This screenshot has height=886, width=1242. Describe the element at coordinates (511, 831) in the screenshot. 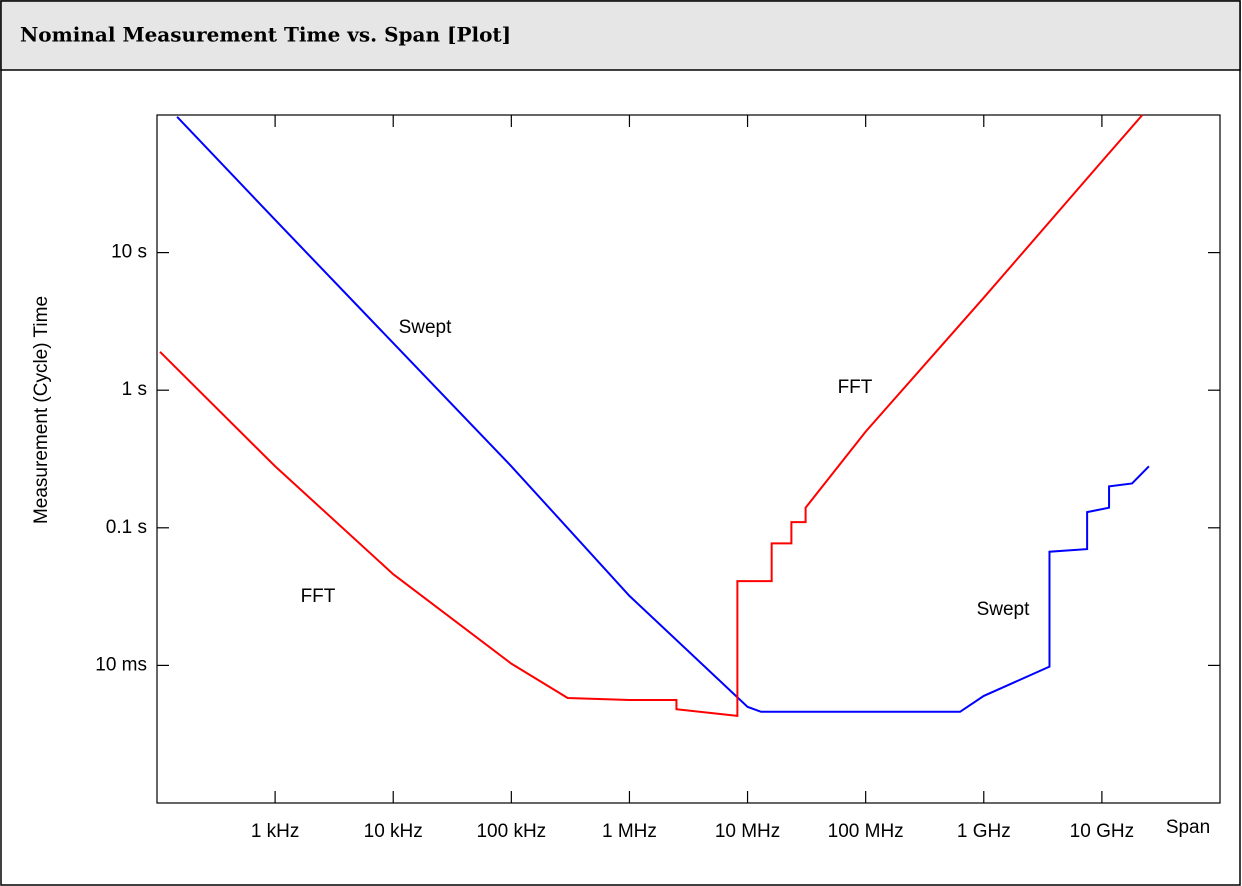

I see `x-tick-label: 100 kHz` at that location.